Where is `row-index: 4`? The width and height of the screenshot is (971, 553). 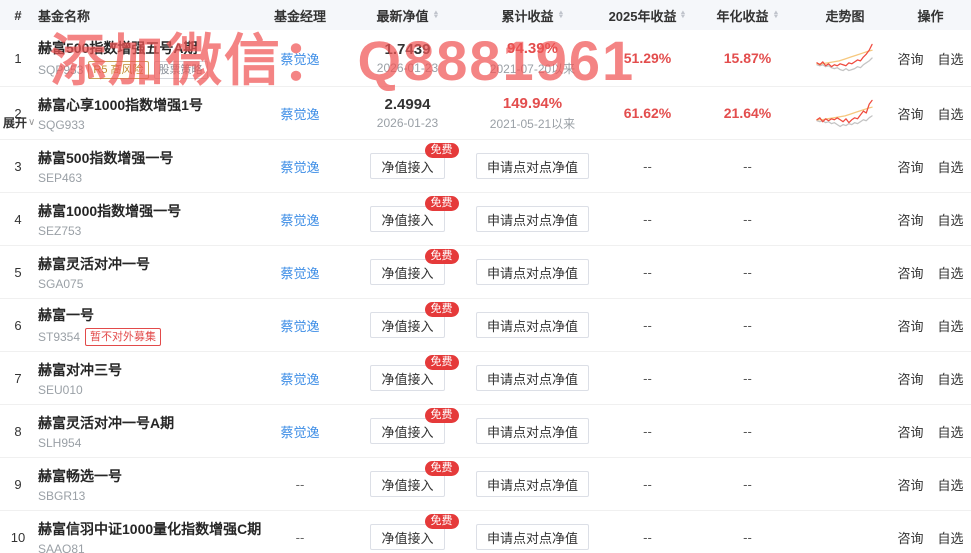 row-index: 4 is located at coordinates (18, 219).